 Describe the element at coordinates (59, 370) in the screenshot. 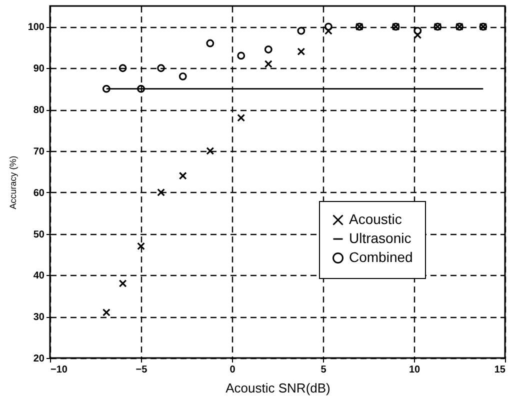

I see `x-tick-label: −10` at that location.